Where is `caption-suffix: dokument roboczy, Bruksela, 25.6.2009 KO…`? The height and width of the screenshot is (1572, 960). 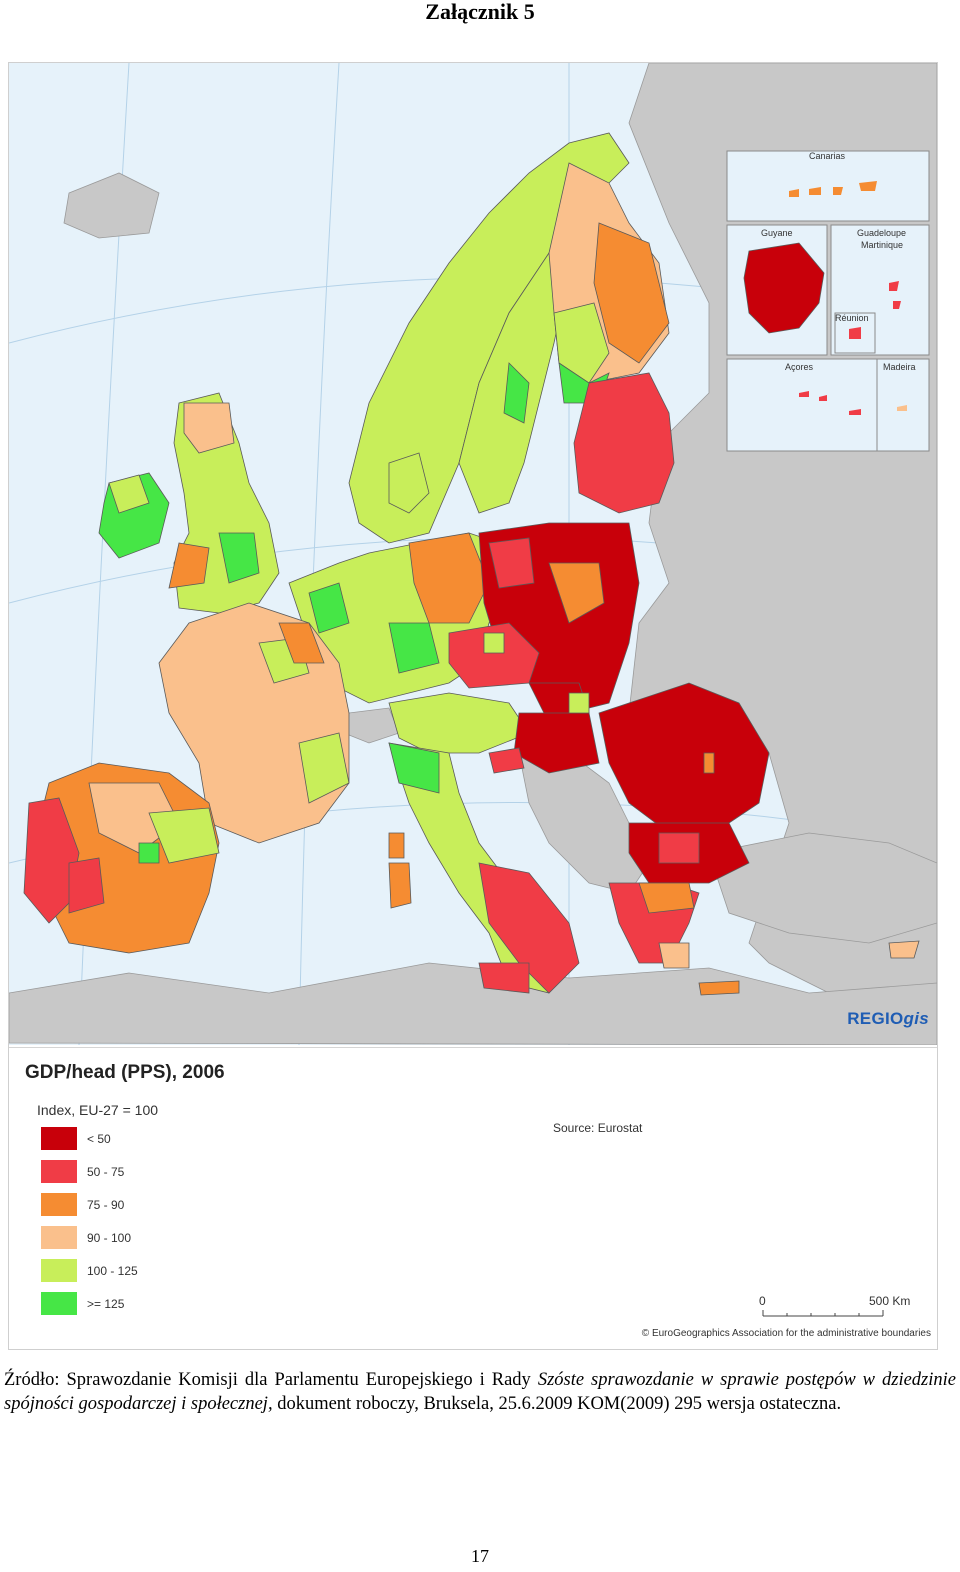
caption-suffix: dokument roboczy, Bruksela, 25.6.2009 KO… is located at coordinates (557, 1404).